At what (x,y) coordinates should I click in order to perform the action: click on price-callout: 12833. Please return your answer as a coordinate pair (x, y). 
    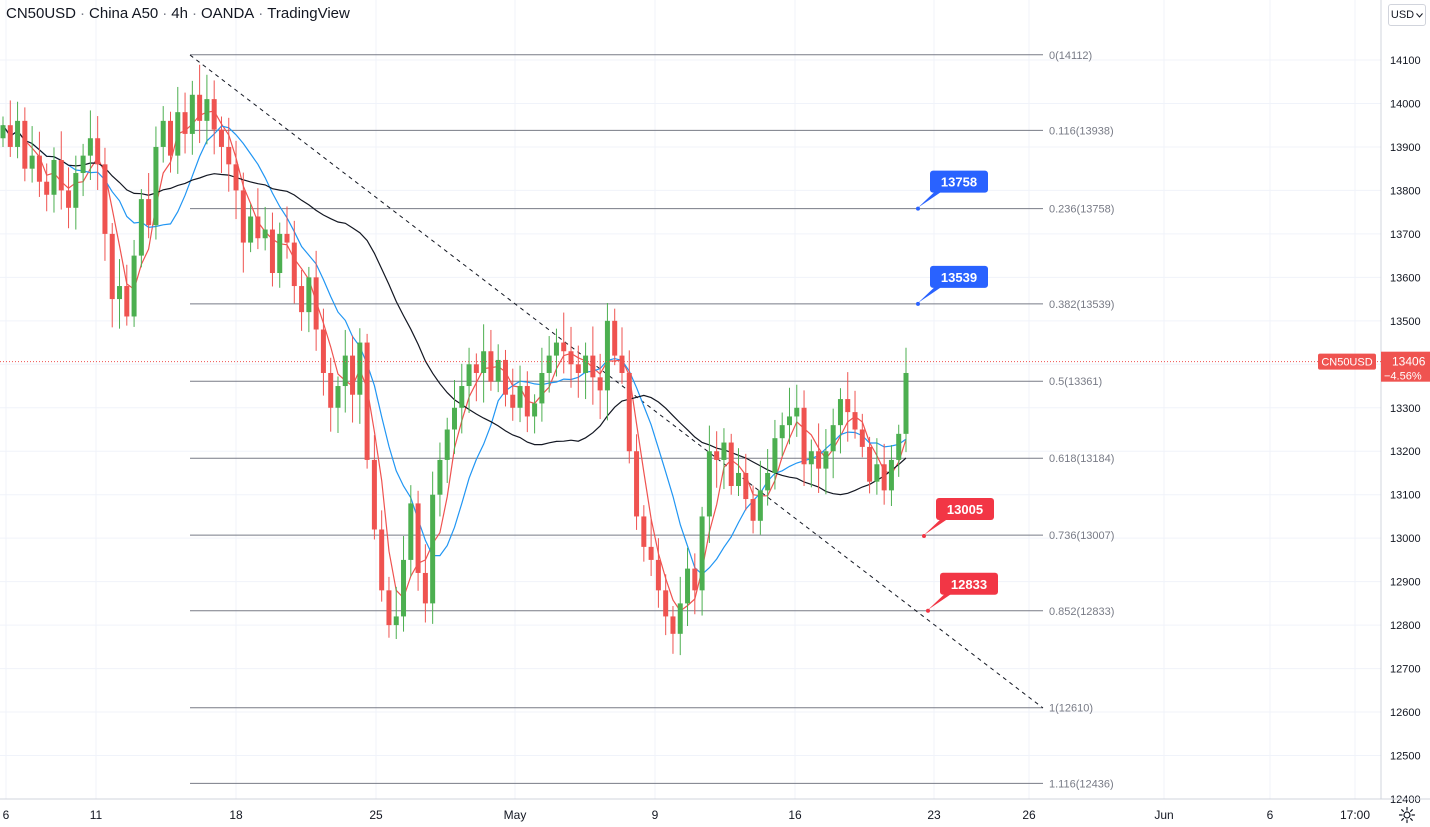
    Looking at the image, I should click on (962, 592).